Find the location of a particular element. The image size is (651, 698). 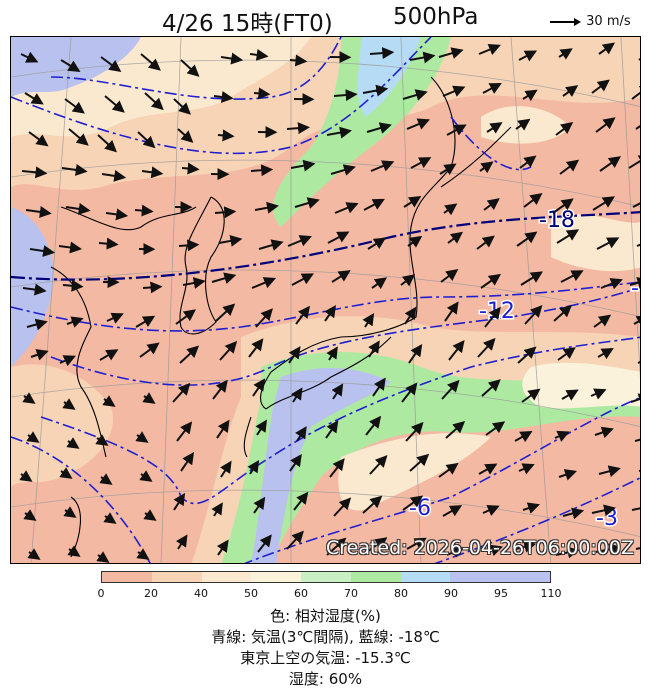

colorbar: 0 20 40 50 60 70 80 90 95 110 is located at coordinates (330, 591).